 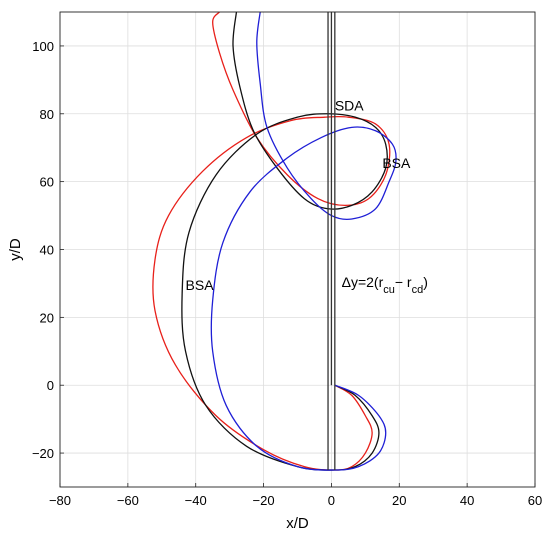 I want to click on x-tick-label: 20, so click(x=399, y=500).